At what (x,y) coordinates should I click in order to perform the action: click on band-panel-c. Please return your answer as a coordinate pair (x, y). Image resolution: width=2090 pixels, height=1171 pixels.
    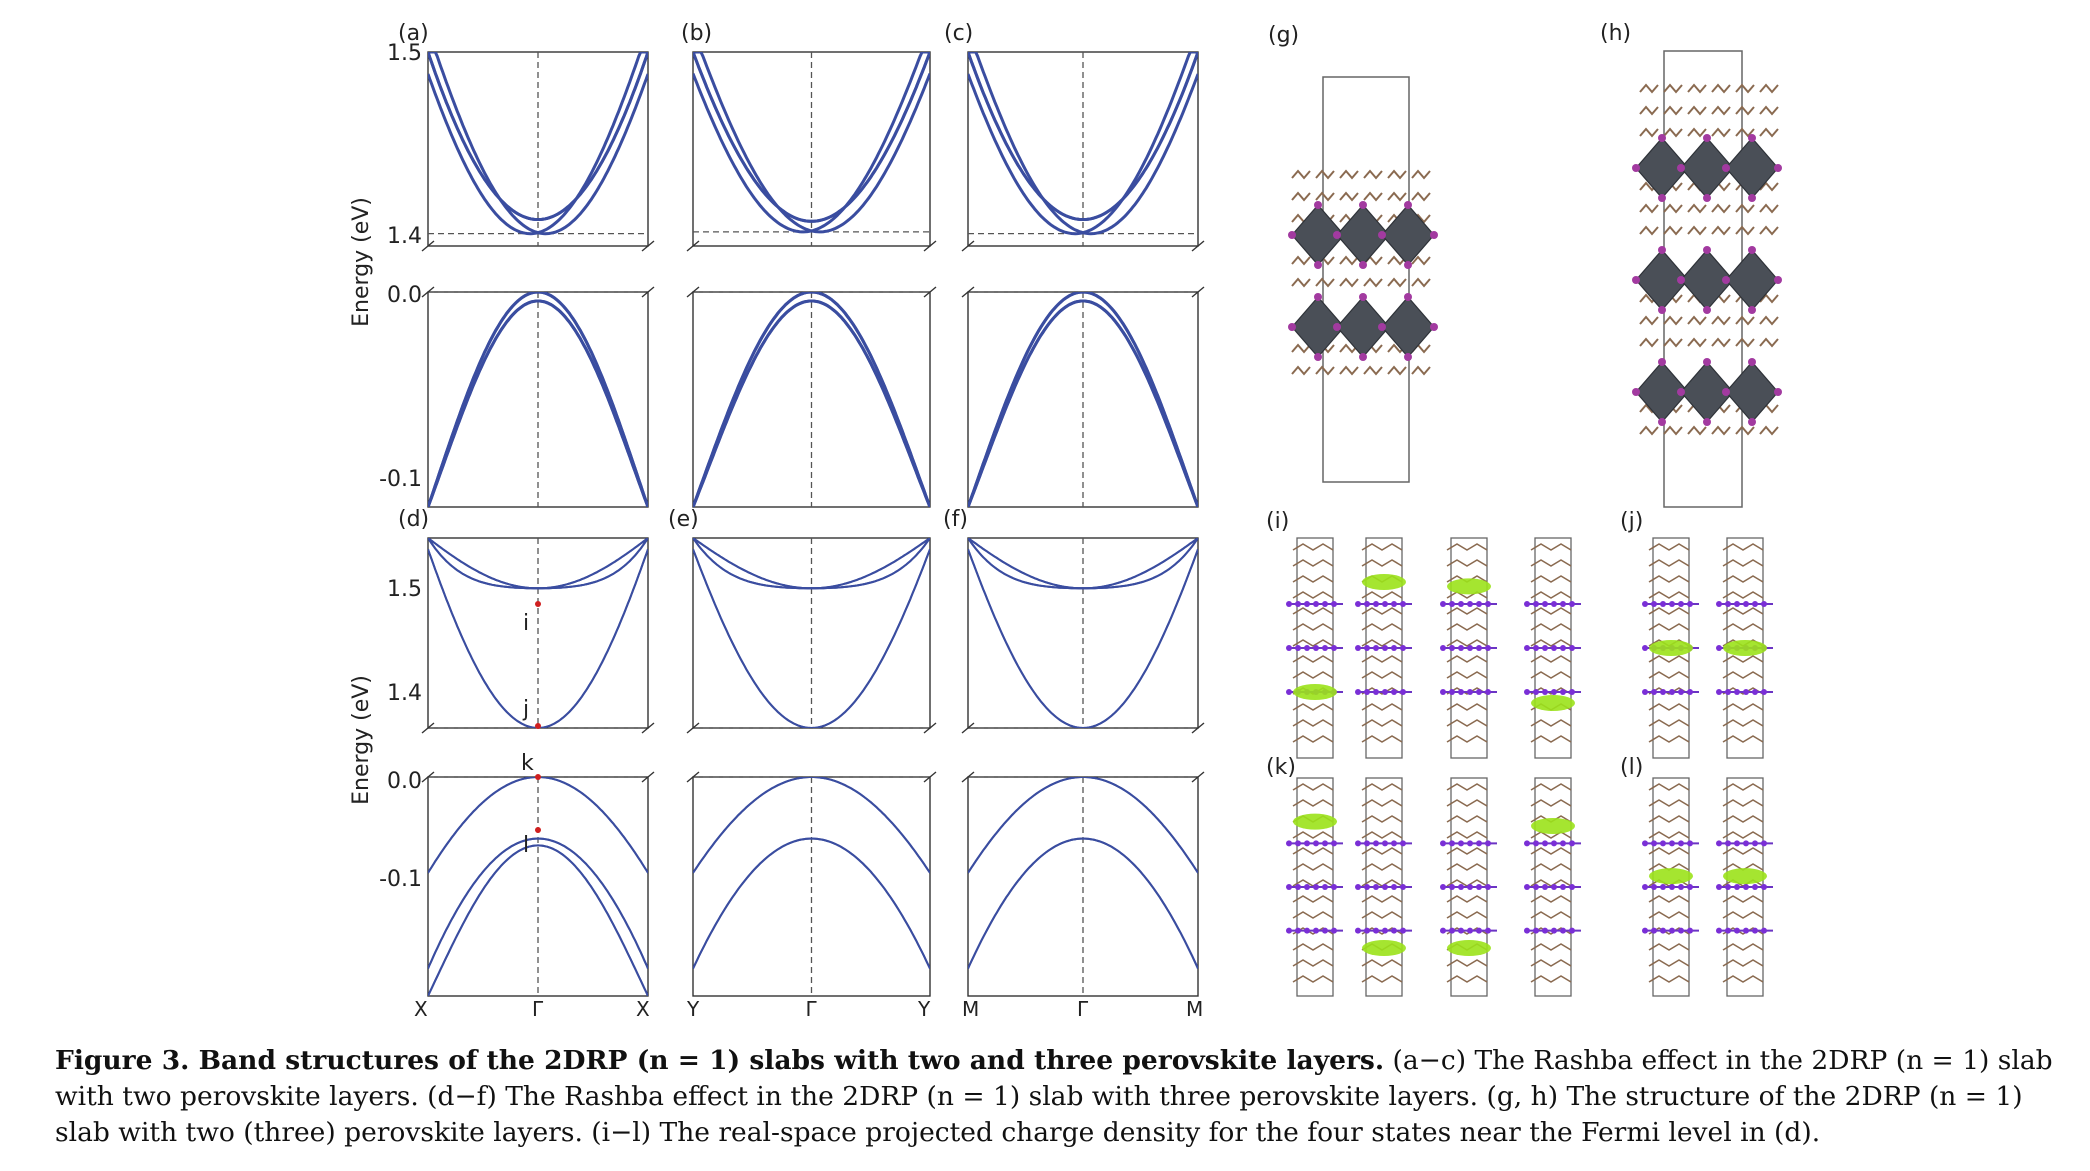
    Looking at the image, I should click on (1083, 279).